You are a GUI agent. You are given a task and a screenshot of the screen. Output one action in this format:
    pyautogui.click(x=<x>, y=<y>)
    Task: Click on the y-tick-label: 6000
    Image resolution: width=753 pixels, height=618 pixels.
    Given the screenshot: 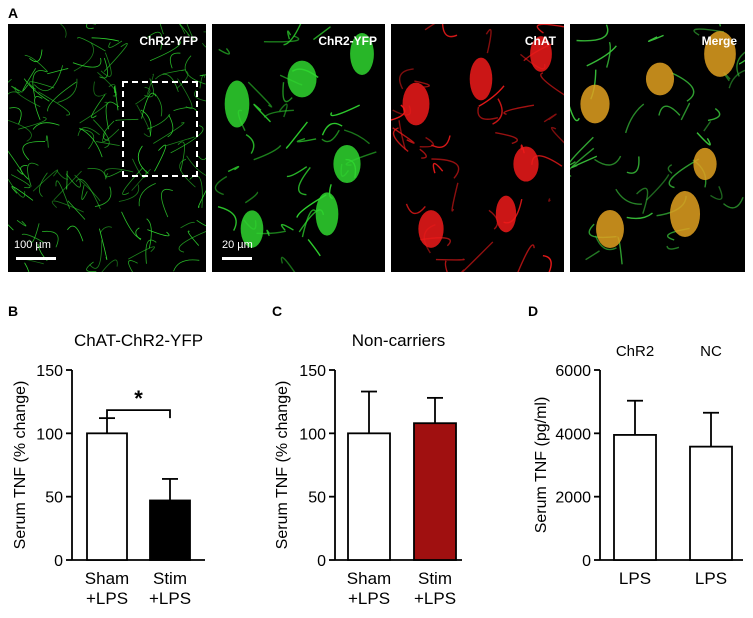 What is the action you would take?
    pyautogui.click(x=573, y=371)
    